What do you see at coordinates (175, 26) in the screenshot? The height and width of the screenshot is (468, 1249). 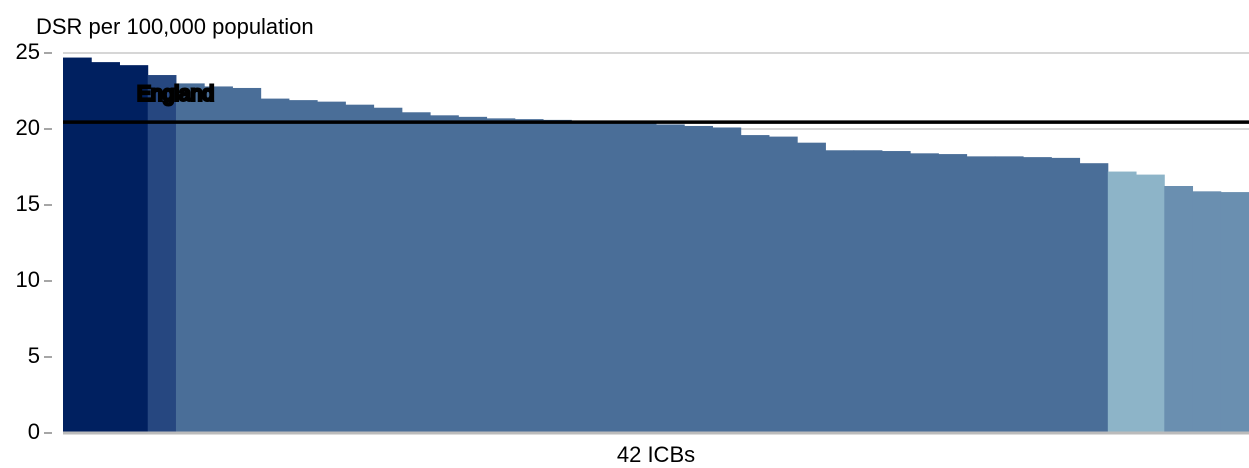 I see `y-axis-title: DSR per 100,000 population` at bounding box center [175, 26].